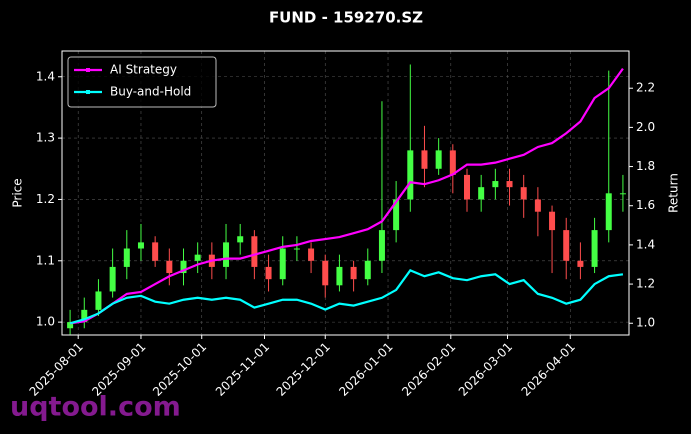  I want to click on x-tick-label: 2025-12-01, so click(303, 369).